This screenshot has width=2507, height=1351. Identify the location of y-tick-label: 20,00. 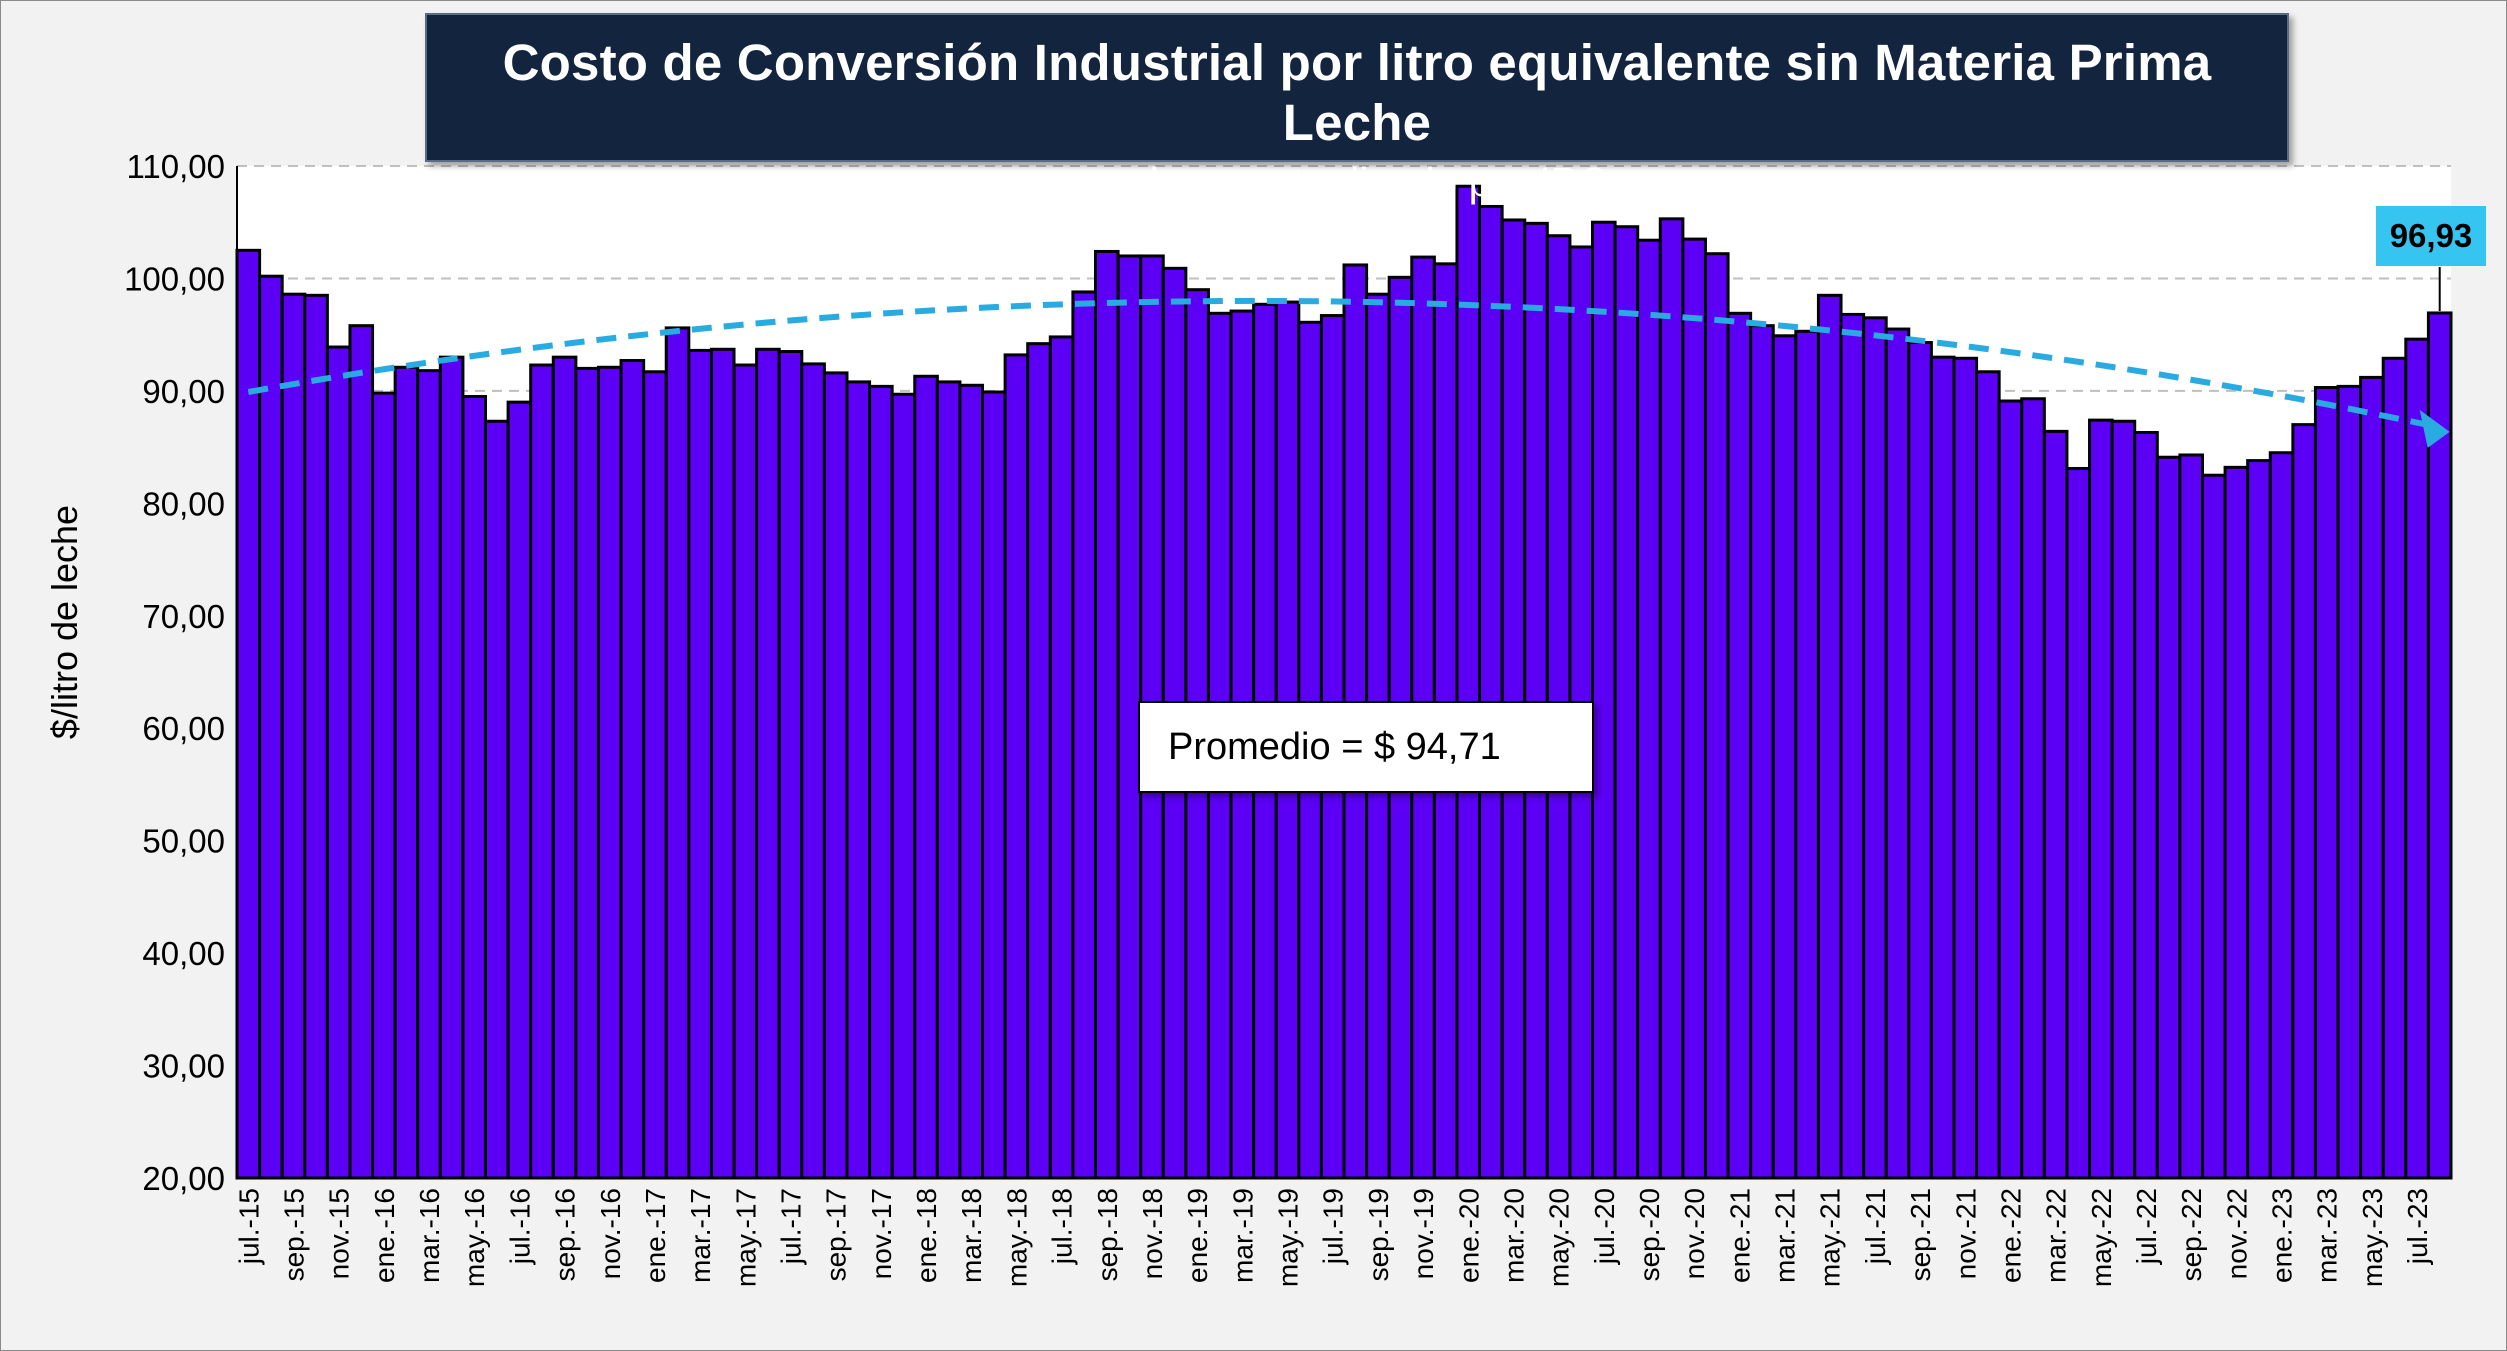
(183, 1178).